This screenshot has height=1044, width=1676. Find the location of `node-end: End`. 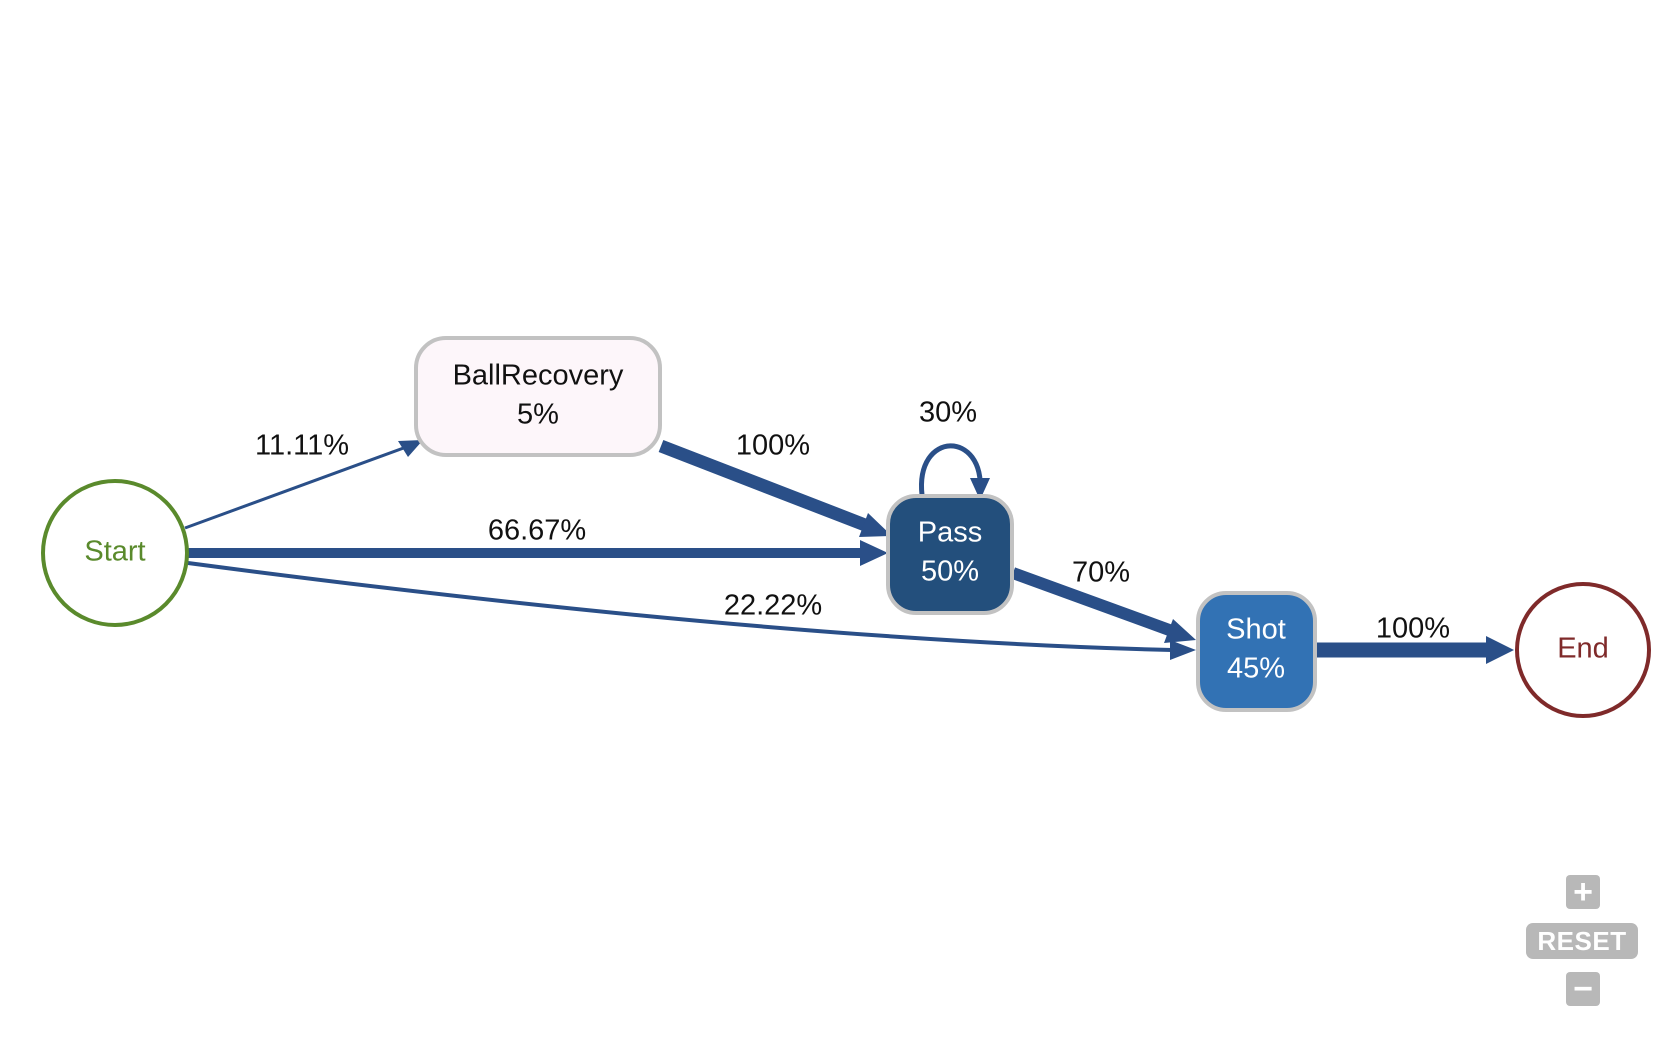

node-end: End is located at coordinates (1583, 650).